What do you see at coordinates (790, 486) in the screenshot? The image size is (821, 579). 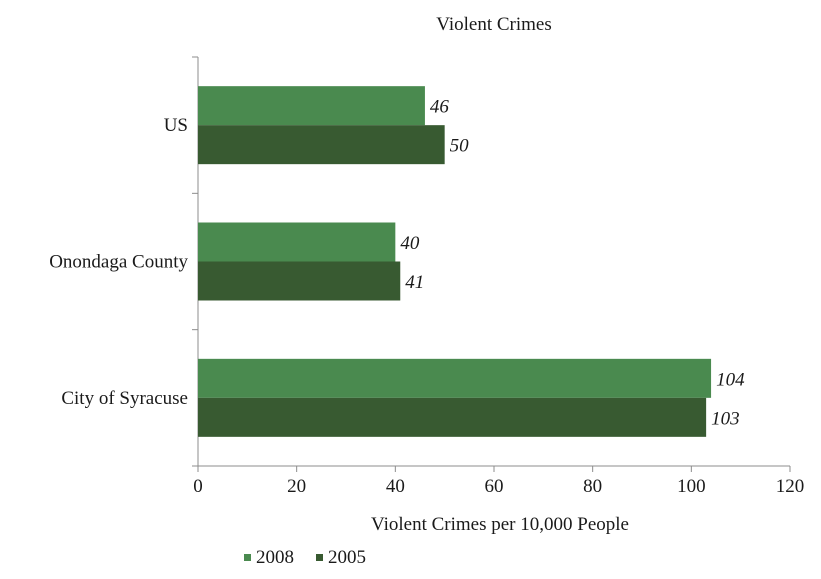 I see `x-tick-label: 120` at bounding box center [790, 486].